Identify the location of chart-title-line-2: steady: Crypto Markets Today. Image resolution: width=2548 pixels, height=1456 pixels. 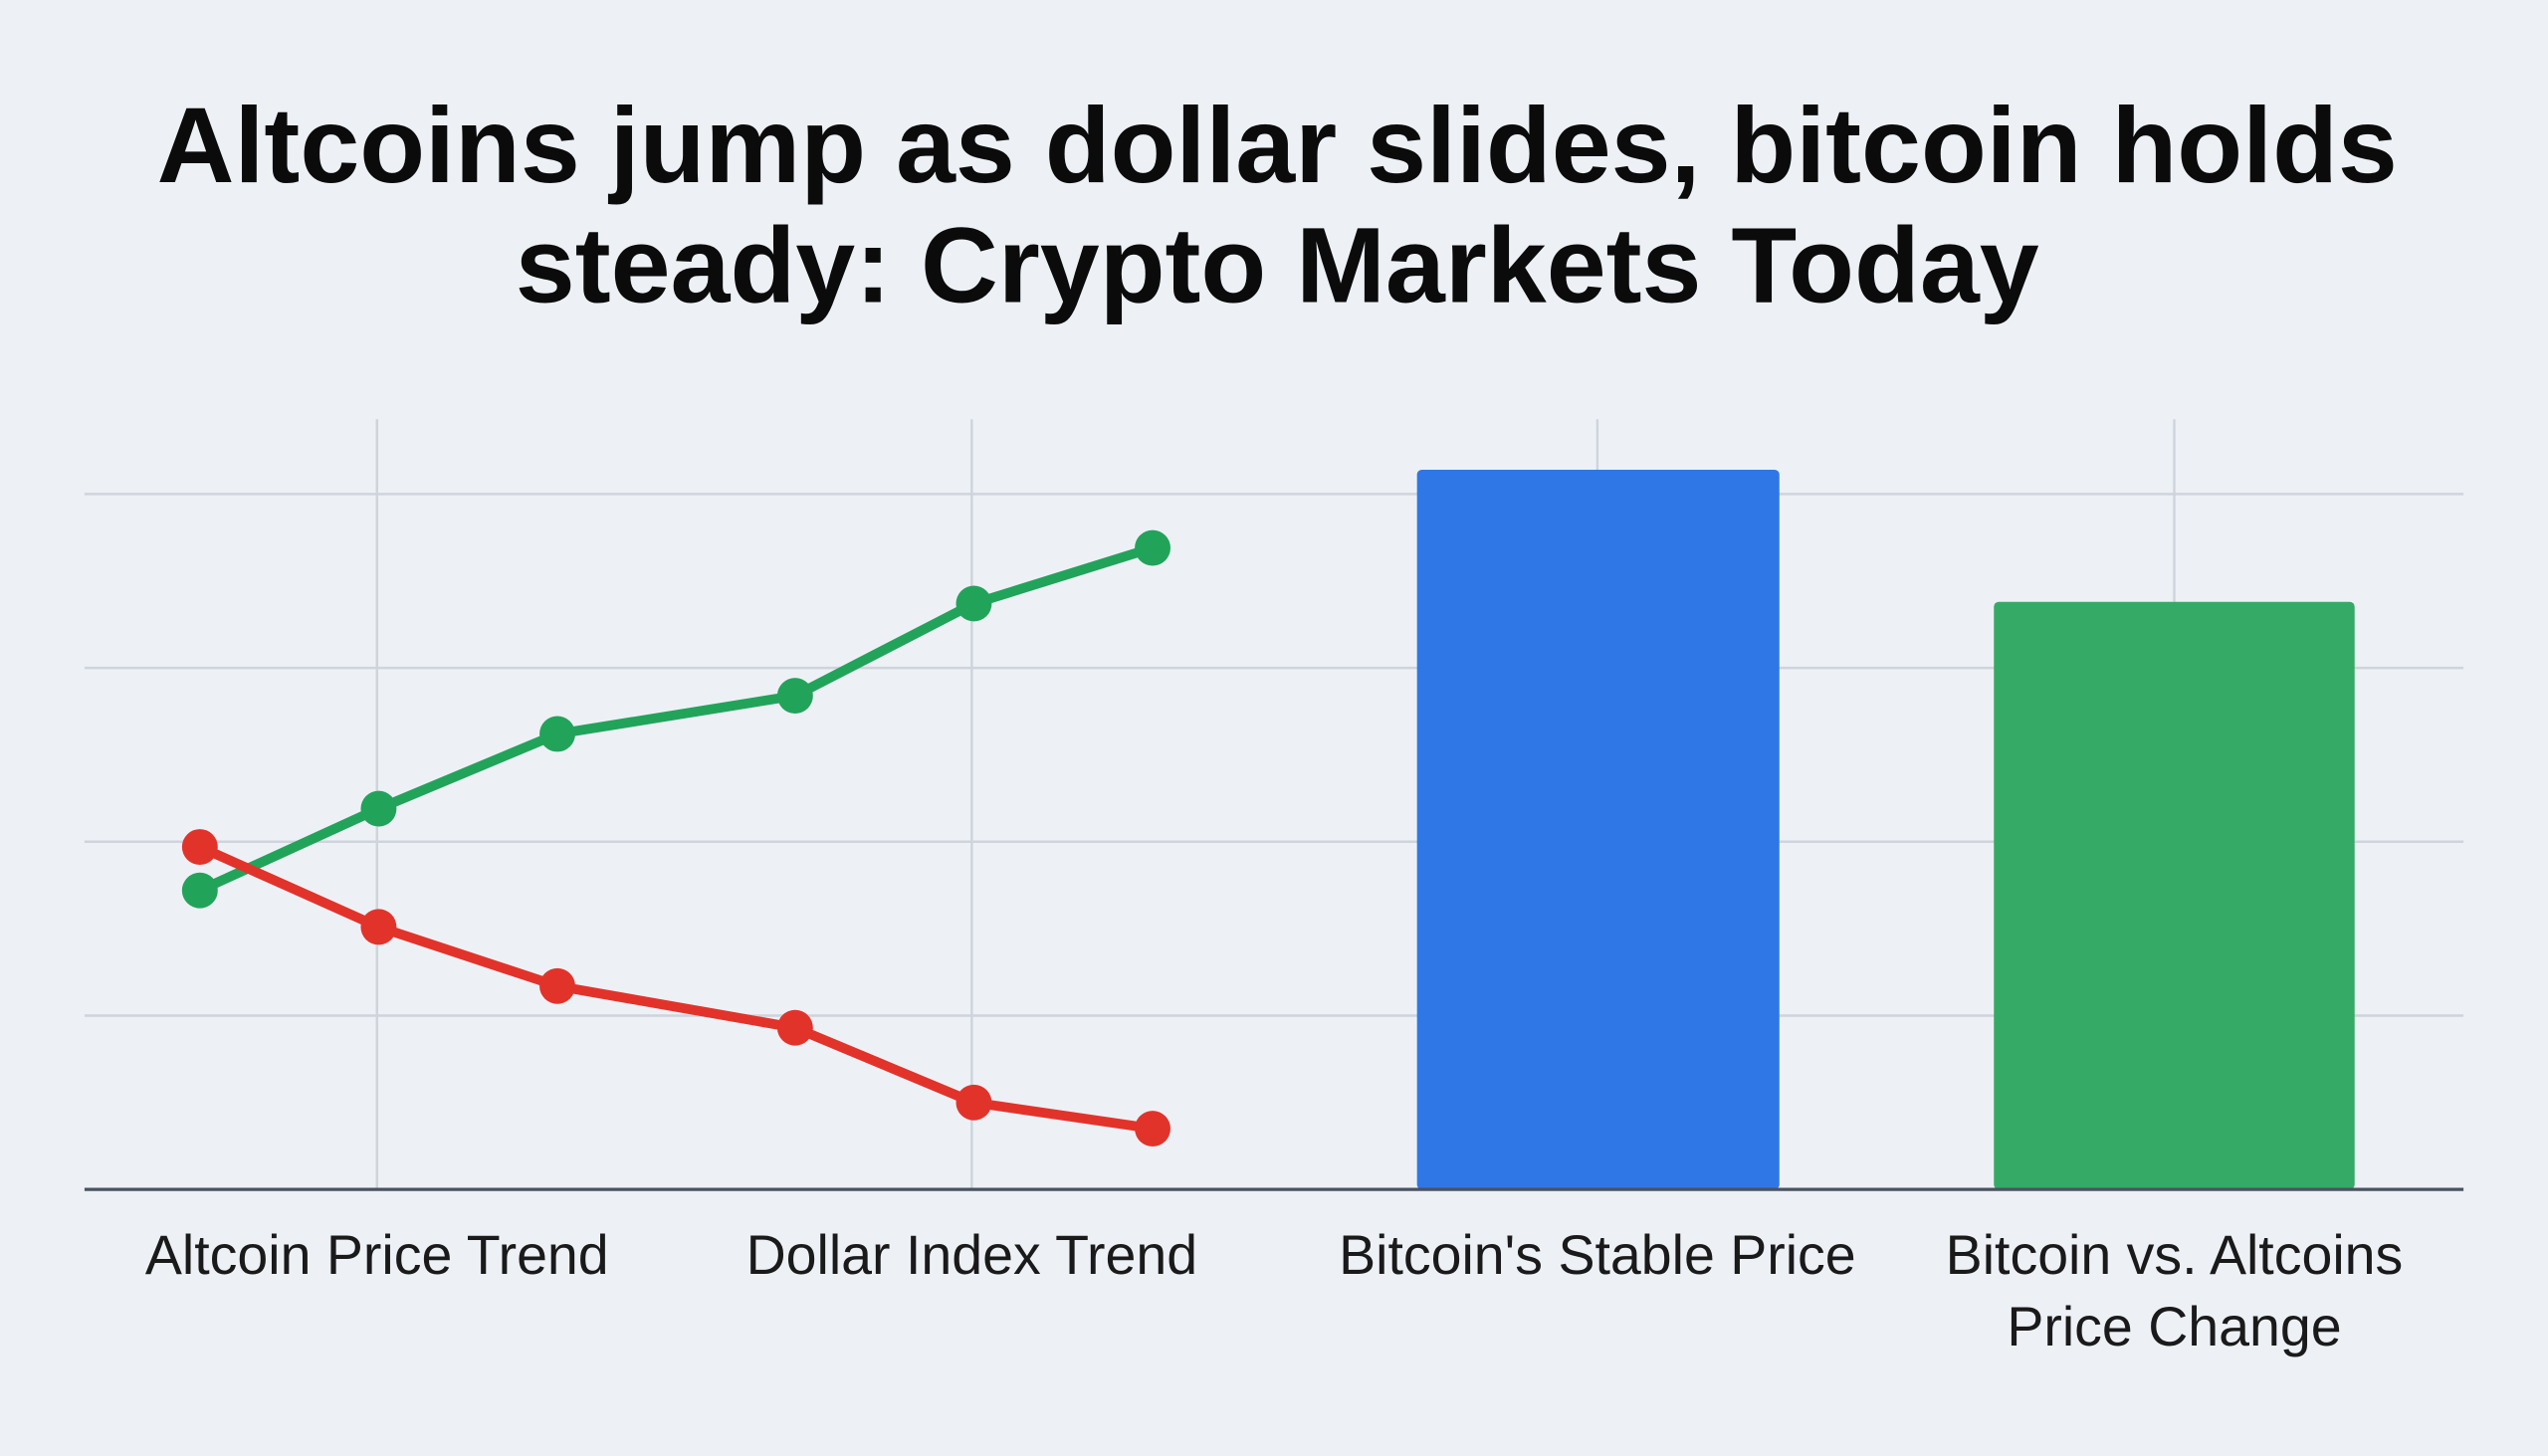
(1277, 265).